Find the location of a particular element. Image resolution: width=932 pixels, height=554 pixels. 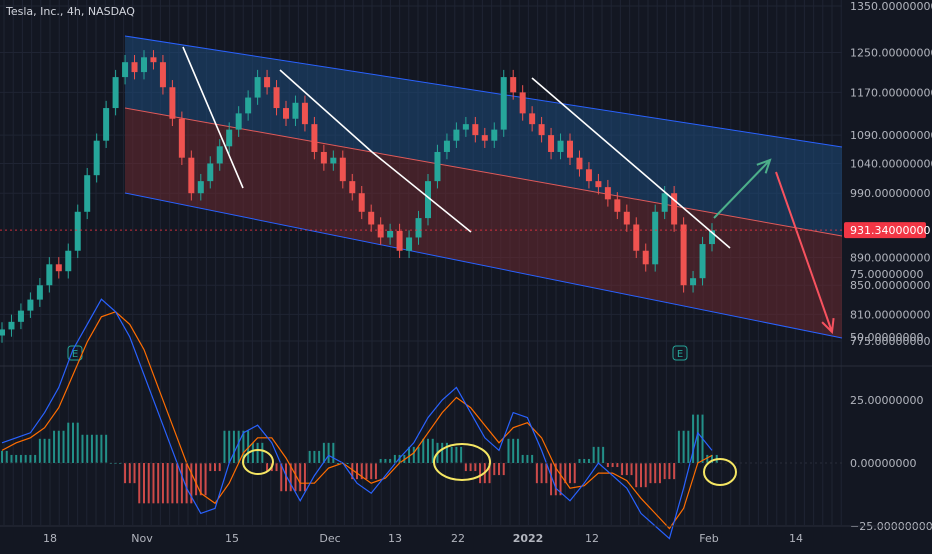

price-tick-label: 1040.00000000 is located at coordinates (891, 163).